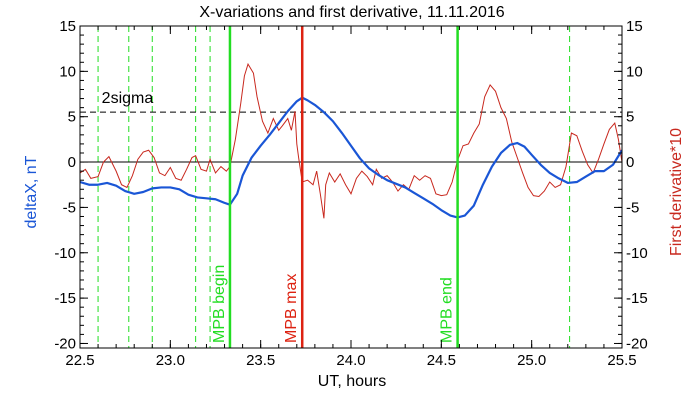 The width and height of the screenshot is (700, 400). What do you see at coordinates (65, 343) in the screenshot?
I see `y-tick-label-left-7: -20` at bounding box center [65, 343].